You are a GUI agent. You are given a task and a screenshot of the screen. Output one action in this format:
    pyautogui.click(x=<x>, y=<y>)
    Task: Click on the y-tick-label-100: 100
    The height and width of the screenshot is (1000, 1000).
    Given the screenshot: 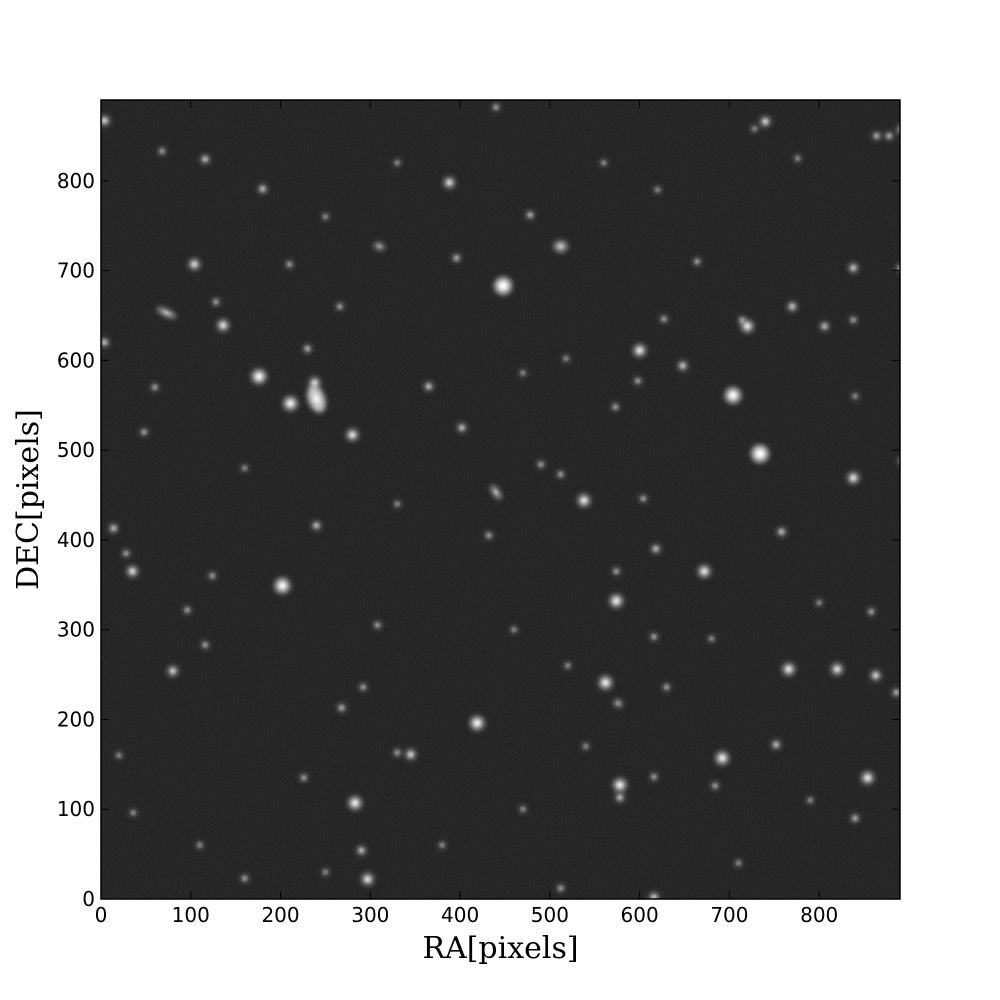 What is the action you would take?
    pyautogui.click(x=76, y=809)
    